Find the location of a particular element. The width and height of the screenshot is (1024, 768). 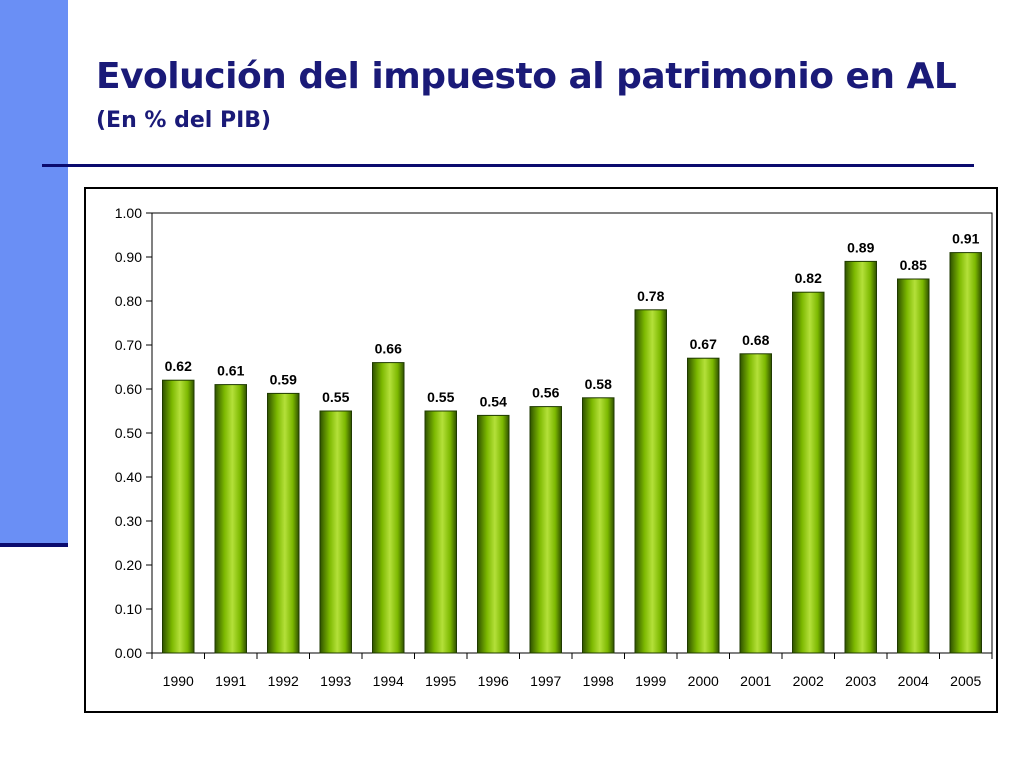

x-tick-label-1997: 1997 is located at coordinates (545, 681).